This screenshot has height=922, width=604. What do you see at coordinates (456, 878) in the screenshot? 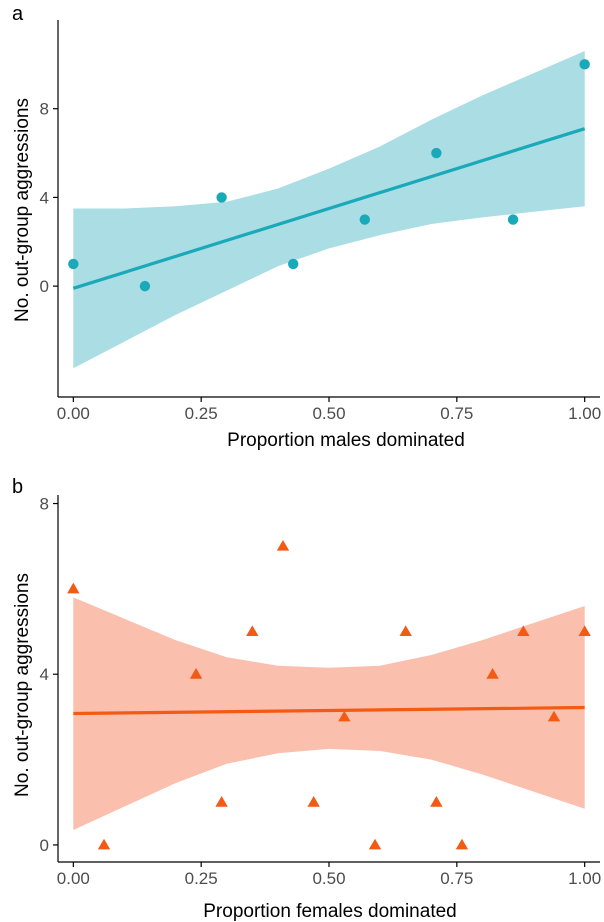
I see `x-tick-label-b-3: 0.75` at bounding box center [456, 878].